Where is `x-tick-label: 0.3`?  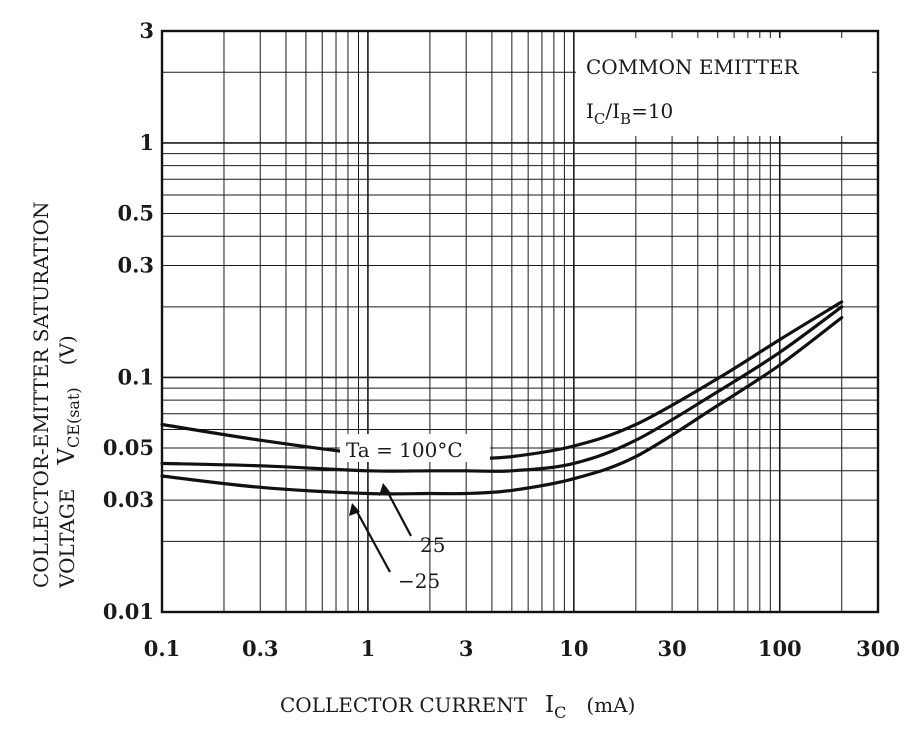
x-tick-label: 0.3 is located at coordinates (260, 648).